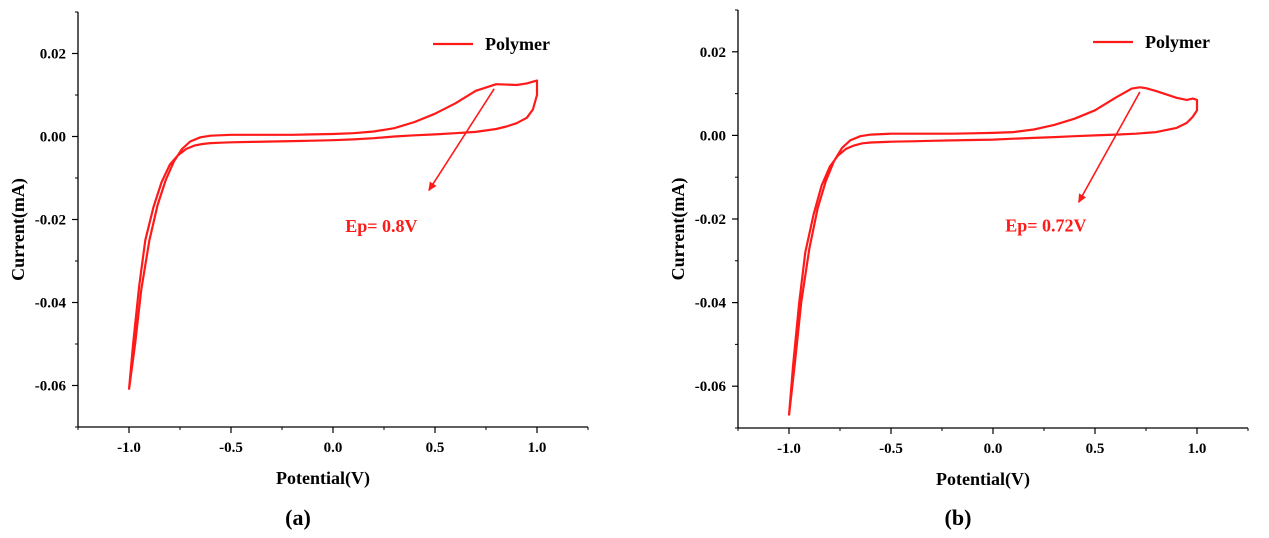  What do you see at coordinates (381, 226) in the screenshot?
I see `peak-annotation: Ep= 0.8V` at bounding box center [381, 226].